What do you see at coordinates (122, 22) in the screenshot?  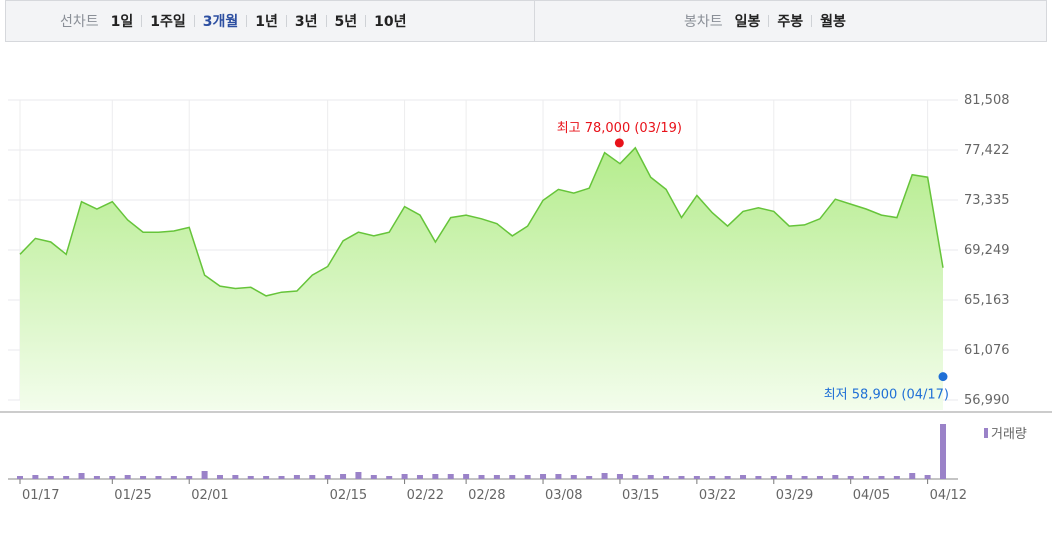 I see `period-1d: 1일` at bounding box center [122, 22].